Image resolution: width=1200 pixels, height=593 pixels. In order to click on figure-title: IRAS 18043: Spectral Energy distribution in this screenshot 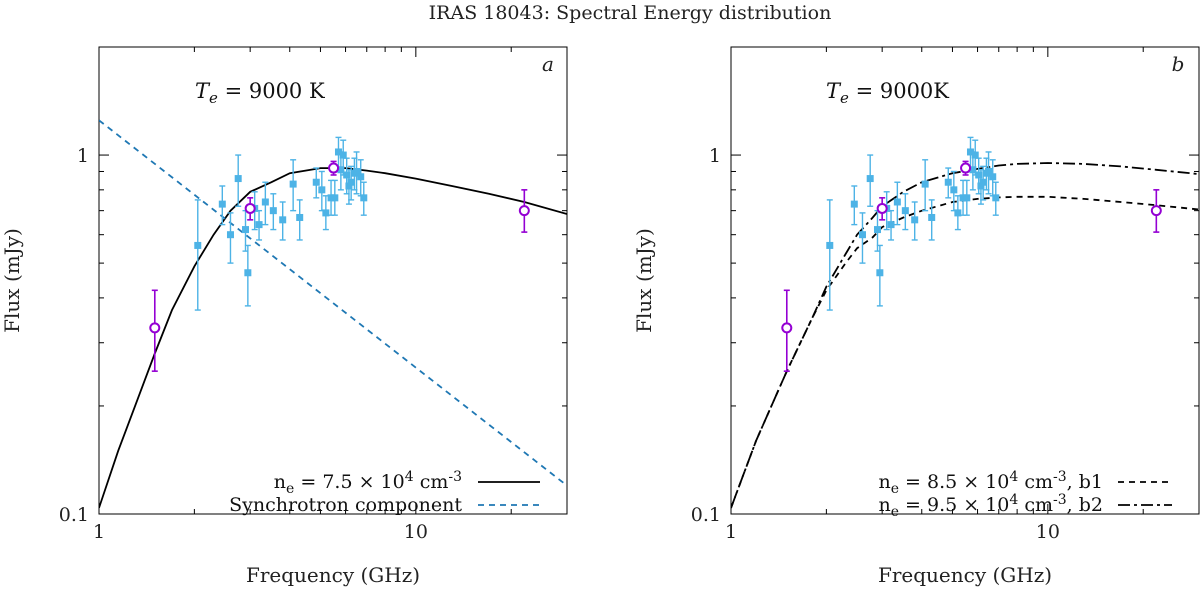, I will do `click(630, 13)`.